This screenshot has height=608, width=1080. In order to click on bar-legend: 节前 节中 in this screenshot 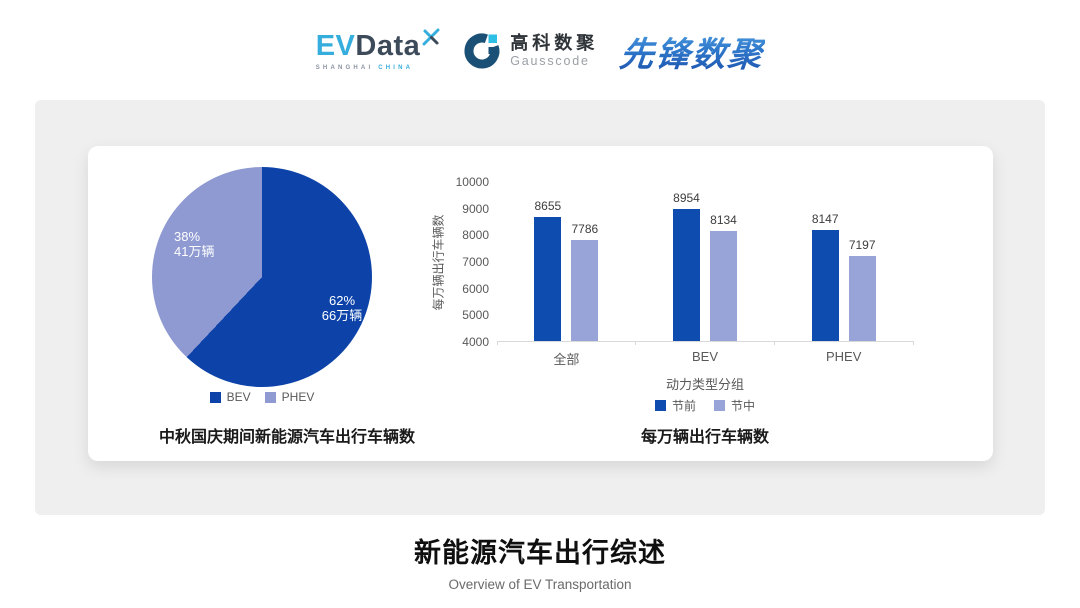, I will do `click(705, 405)`.